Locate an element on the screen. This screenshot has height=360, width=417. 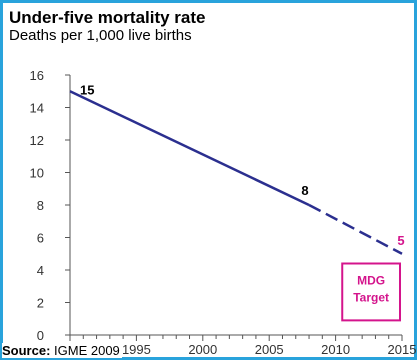
mdg-target-annotation: MDG Target is located at coordinates (371, 292).